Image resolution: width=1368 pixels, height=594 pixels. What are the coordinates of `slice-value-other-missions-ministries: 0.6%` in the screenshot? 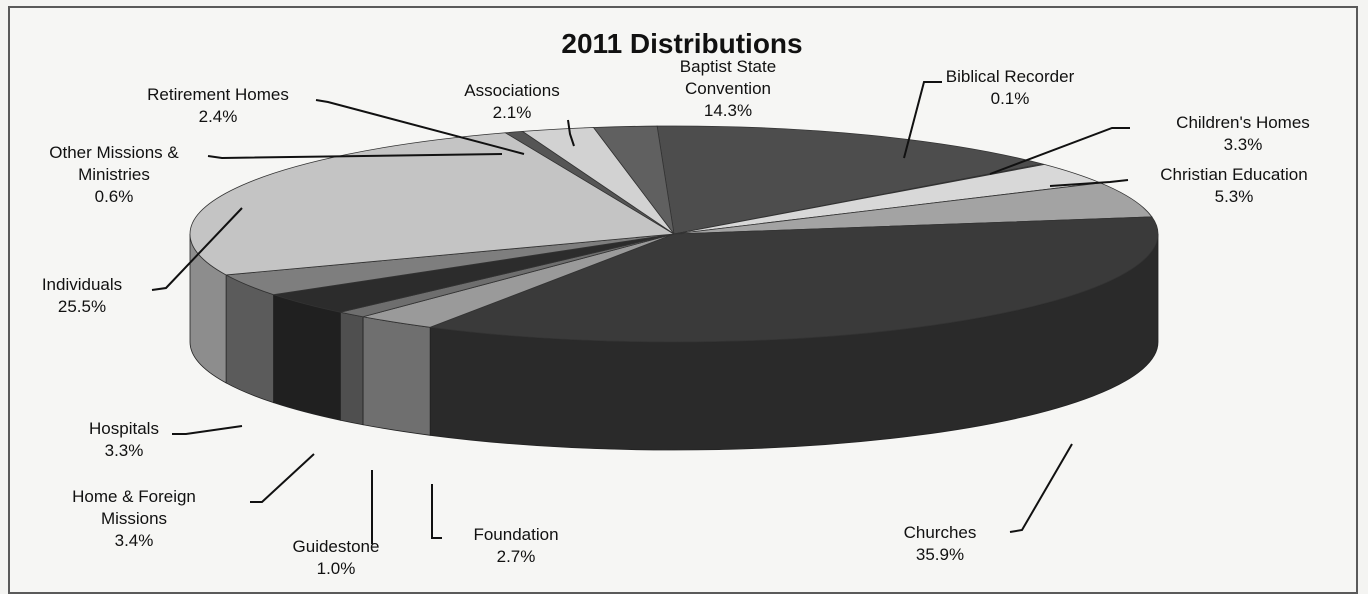 It's located at (114, 196).